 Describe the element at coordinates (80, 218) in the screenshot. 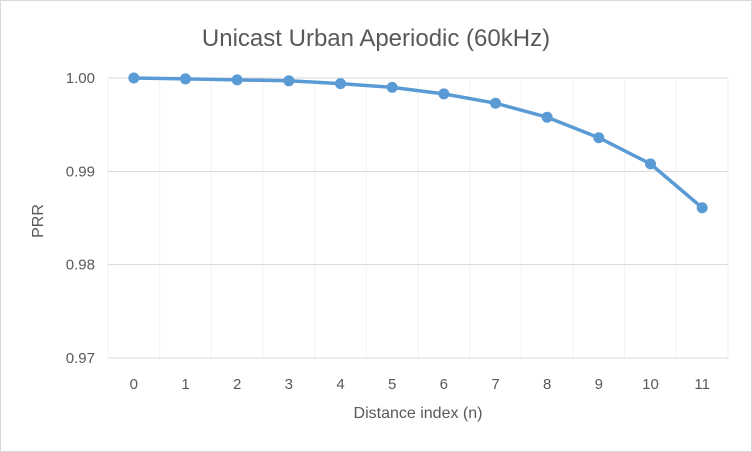

I see `y-axis-ticks: 1.00 0.99 0.98 0.97` at that location.